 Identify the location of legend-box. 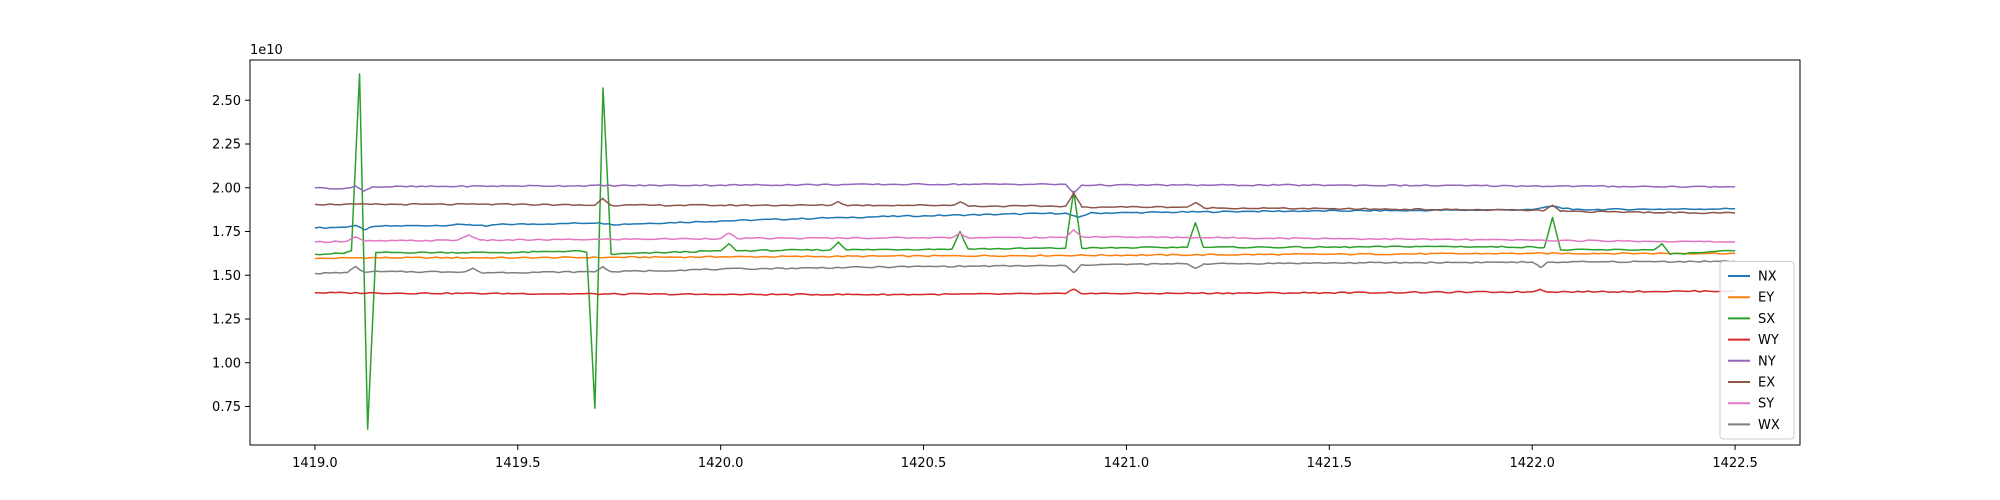
(1757, 350).